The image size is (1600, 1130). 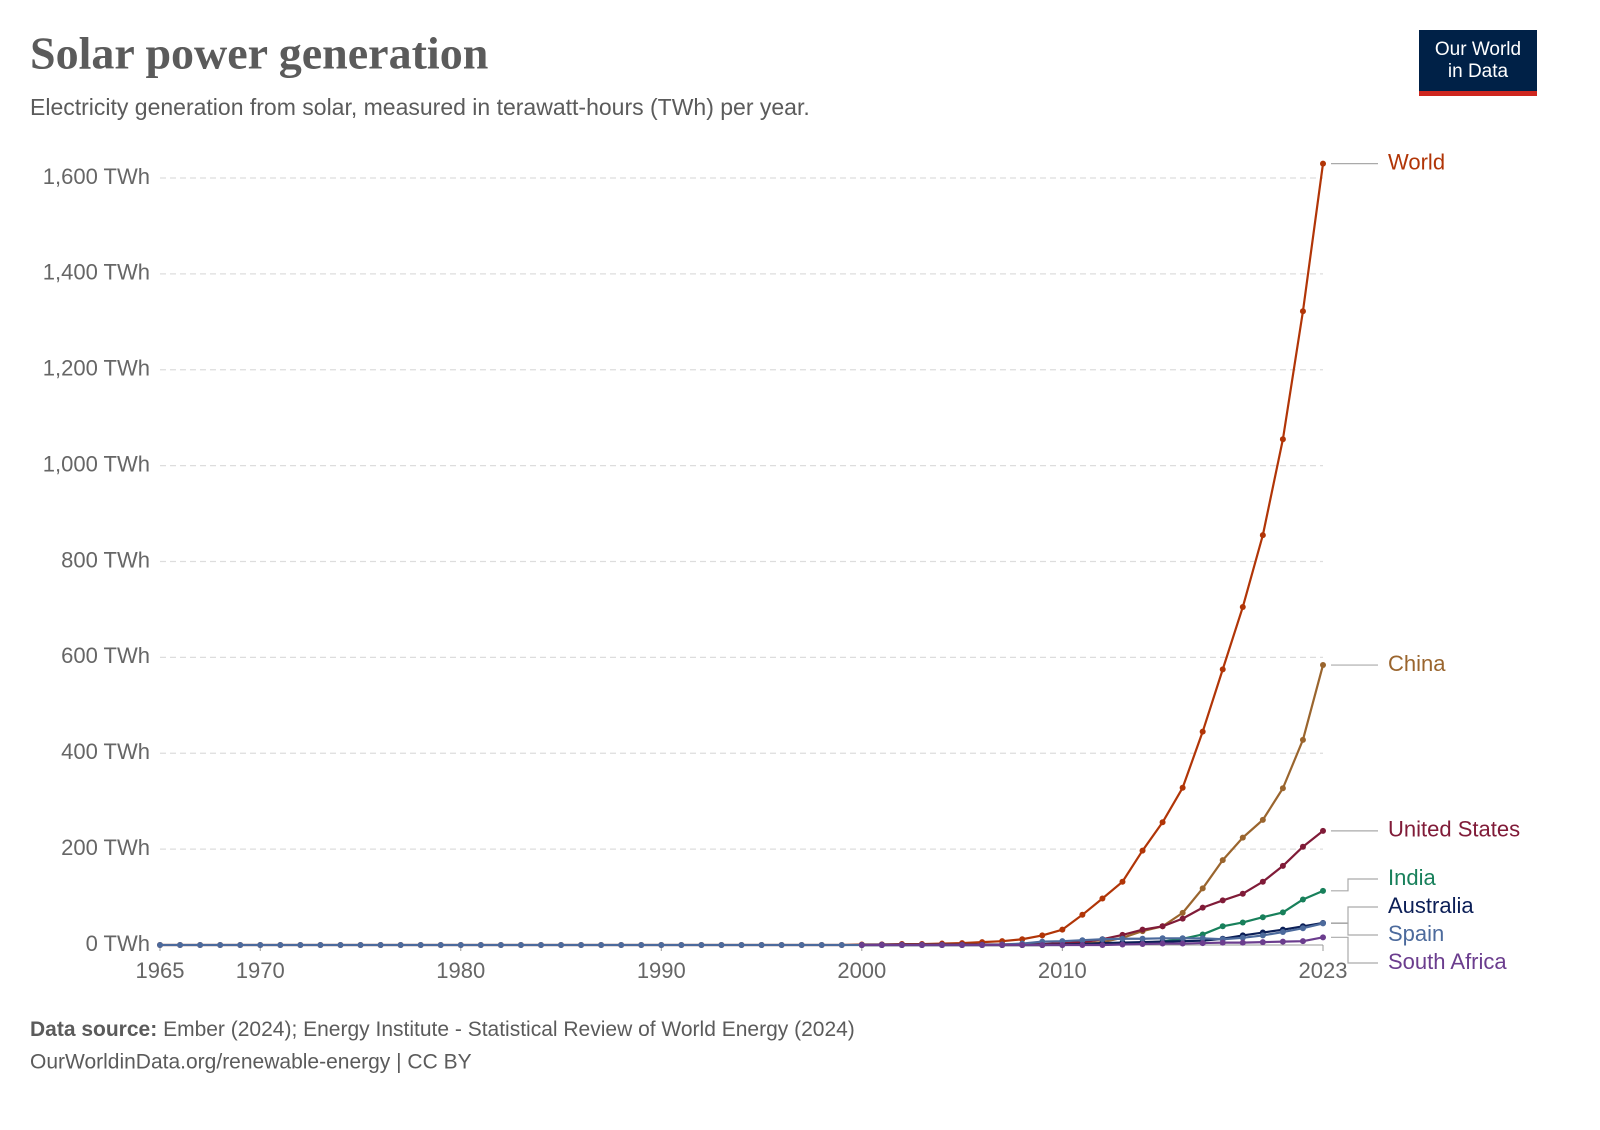 What do you see at coordinates (1478, 49) in the screenshot?
I see `logo-text: Our World` at bounding box center [1478, 49].